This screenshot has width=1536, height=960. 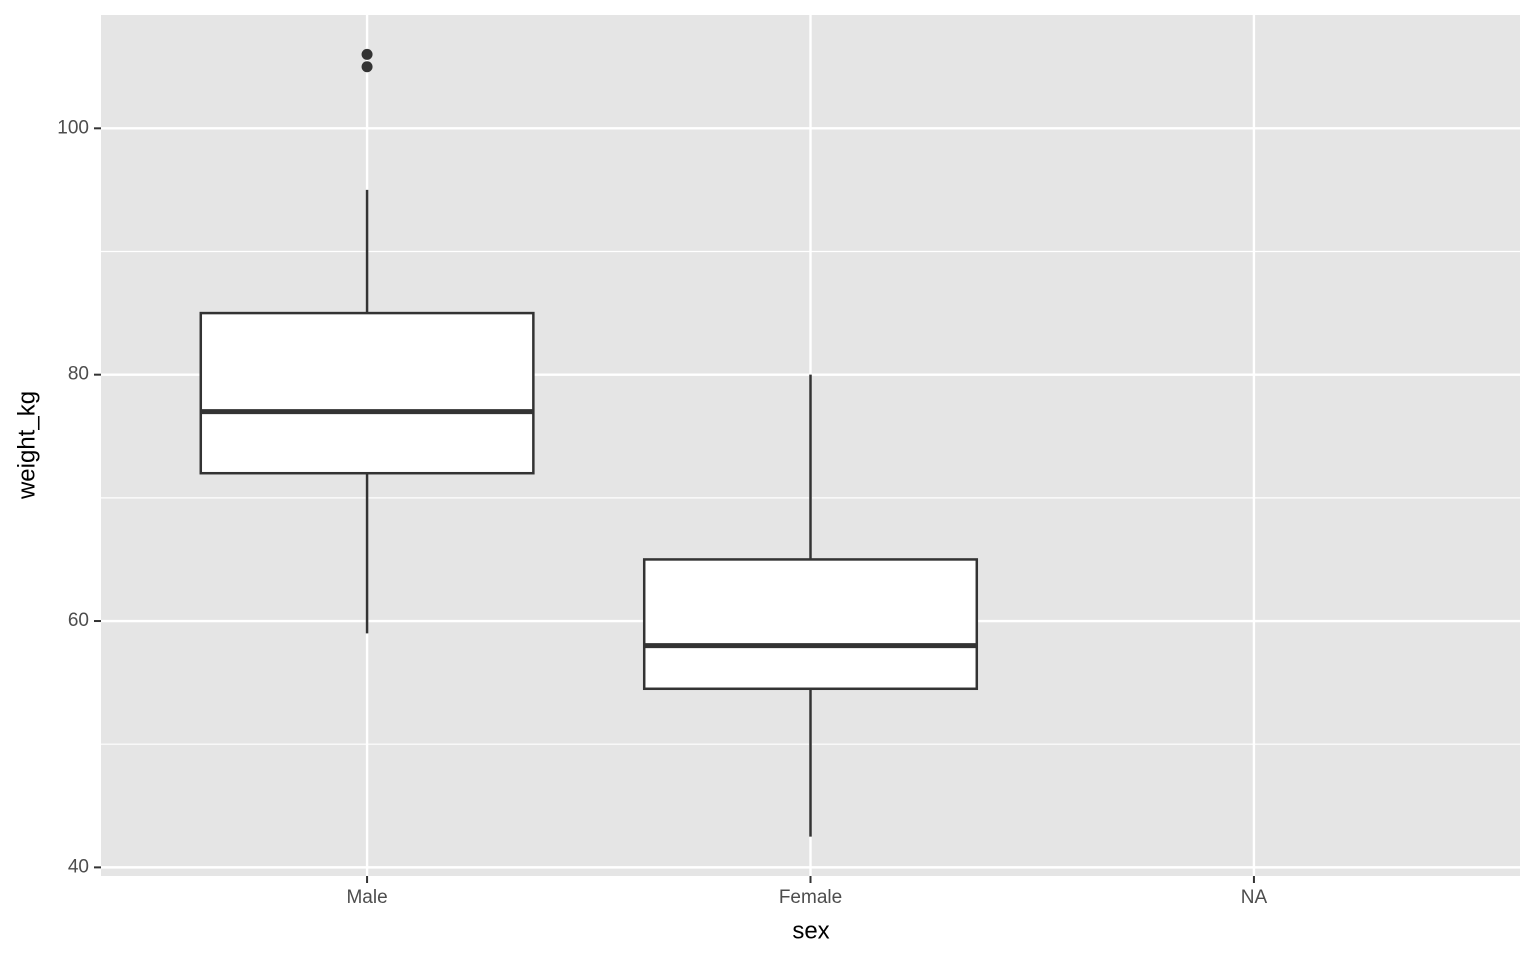 I want to click on y-tick-label: 80, so click(x=78, y=374).